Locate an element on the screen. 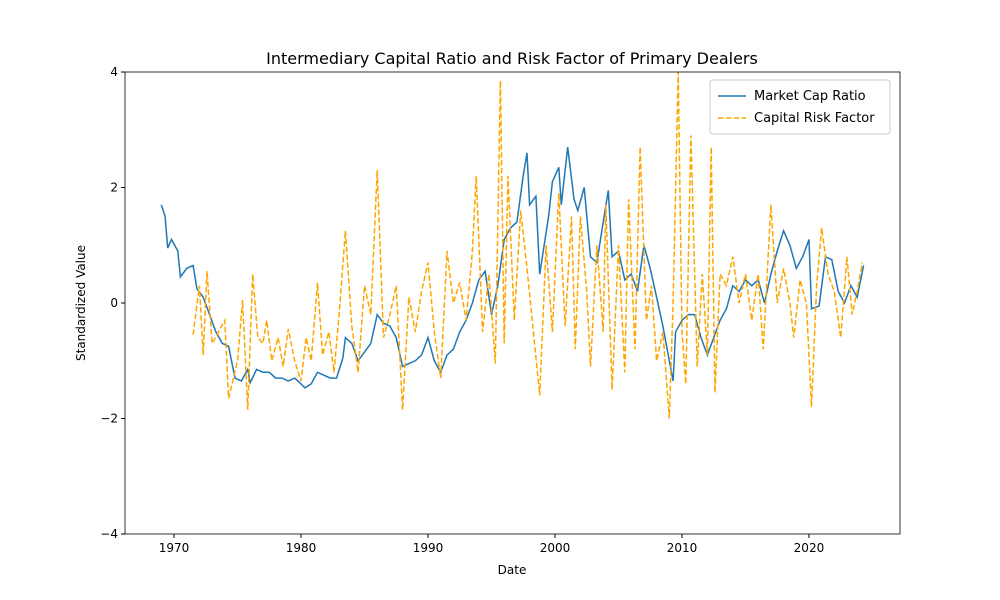  x-tick-label: 1990 is located at coordinates (428, 548).